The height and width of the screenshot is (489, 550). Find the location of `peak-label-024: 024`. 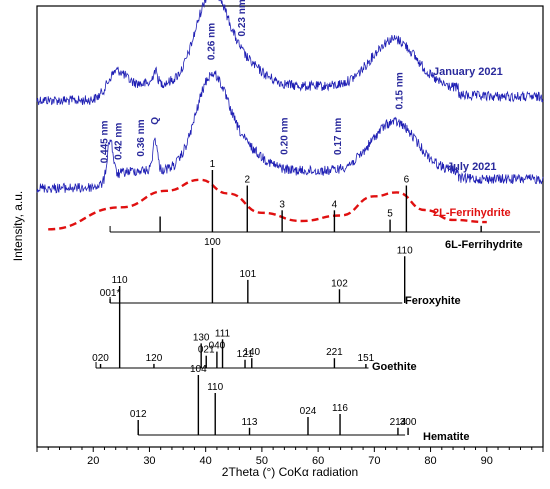

peak-label-024: 024 is located at coordinates (308, 411).